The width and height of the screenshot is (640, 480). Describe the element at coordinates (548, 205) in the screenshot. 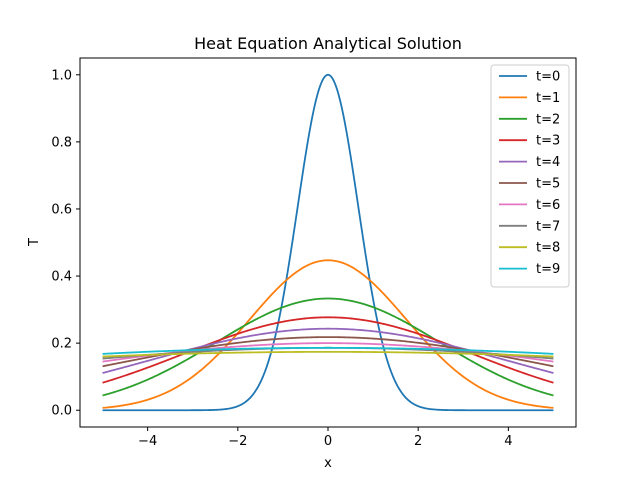

I see `legend-label: t=6` at that location.